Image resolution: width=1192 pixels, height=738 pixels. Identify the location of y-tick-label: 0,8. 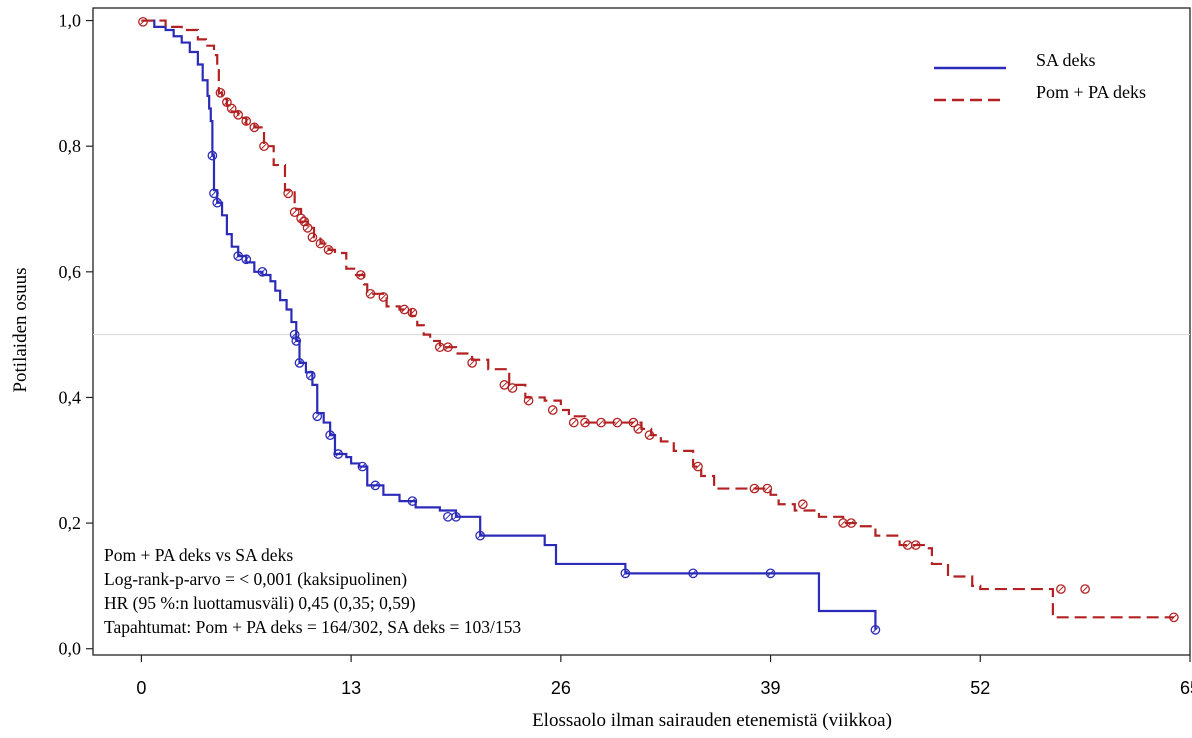
(70, 146).